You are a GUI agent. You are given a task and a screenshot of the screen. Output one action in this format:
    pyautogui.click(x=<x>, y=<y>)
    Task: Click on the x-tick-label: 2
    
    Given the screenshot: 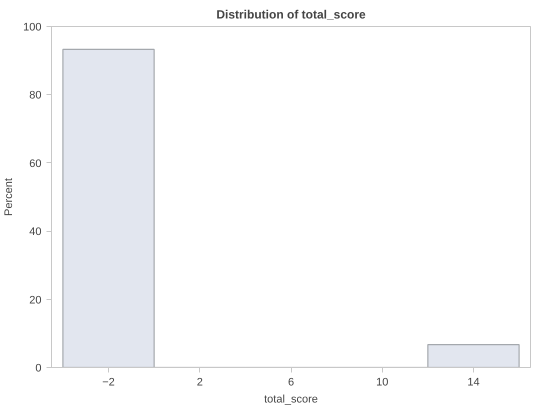 What is the action you would take?
    pyautogui.click(x=199, y=382)
    